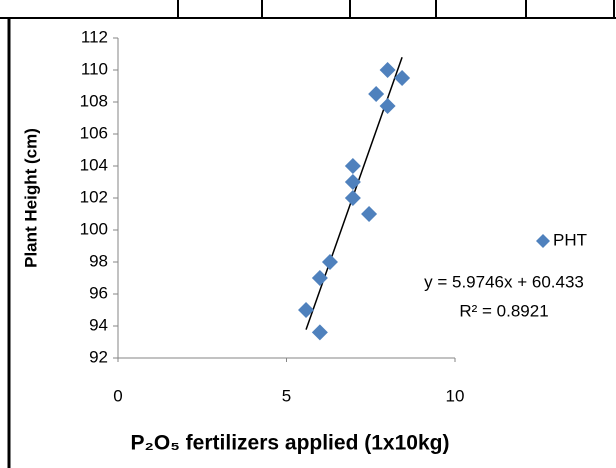  What do you see at coordinates (30, 198) in the screenshot?
I see `y-axis-title: Plant Height (cm)` at bounding box center [30, 198].